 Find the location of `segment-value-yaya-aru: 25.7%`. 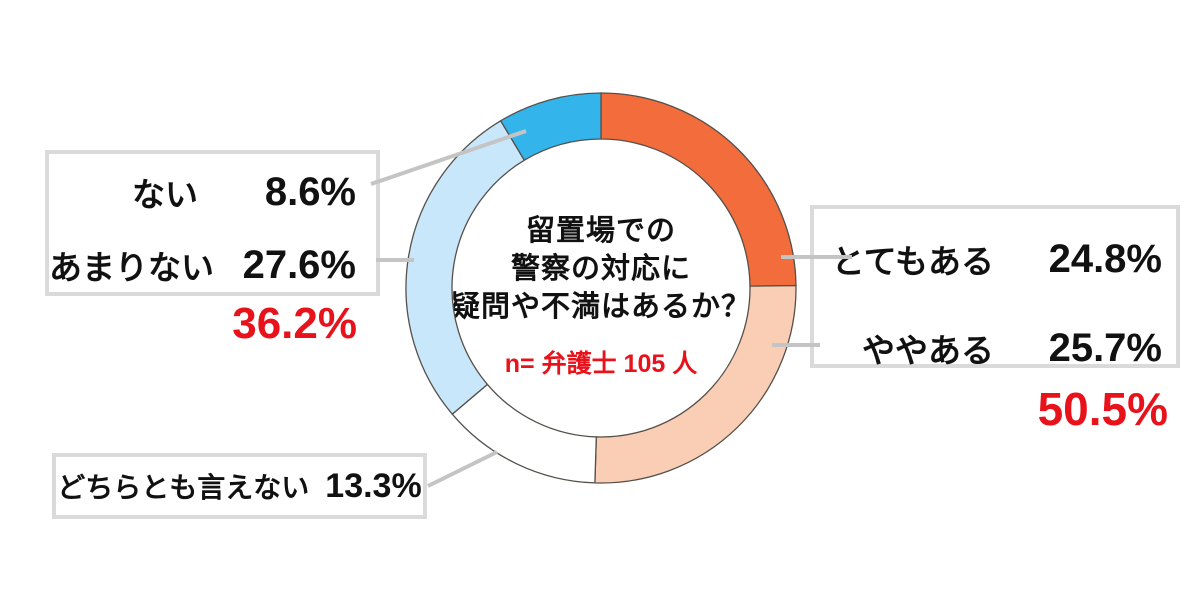

segment-value-yaya-aru: 25.7% is located at coordinates (1105, 347).